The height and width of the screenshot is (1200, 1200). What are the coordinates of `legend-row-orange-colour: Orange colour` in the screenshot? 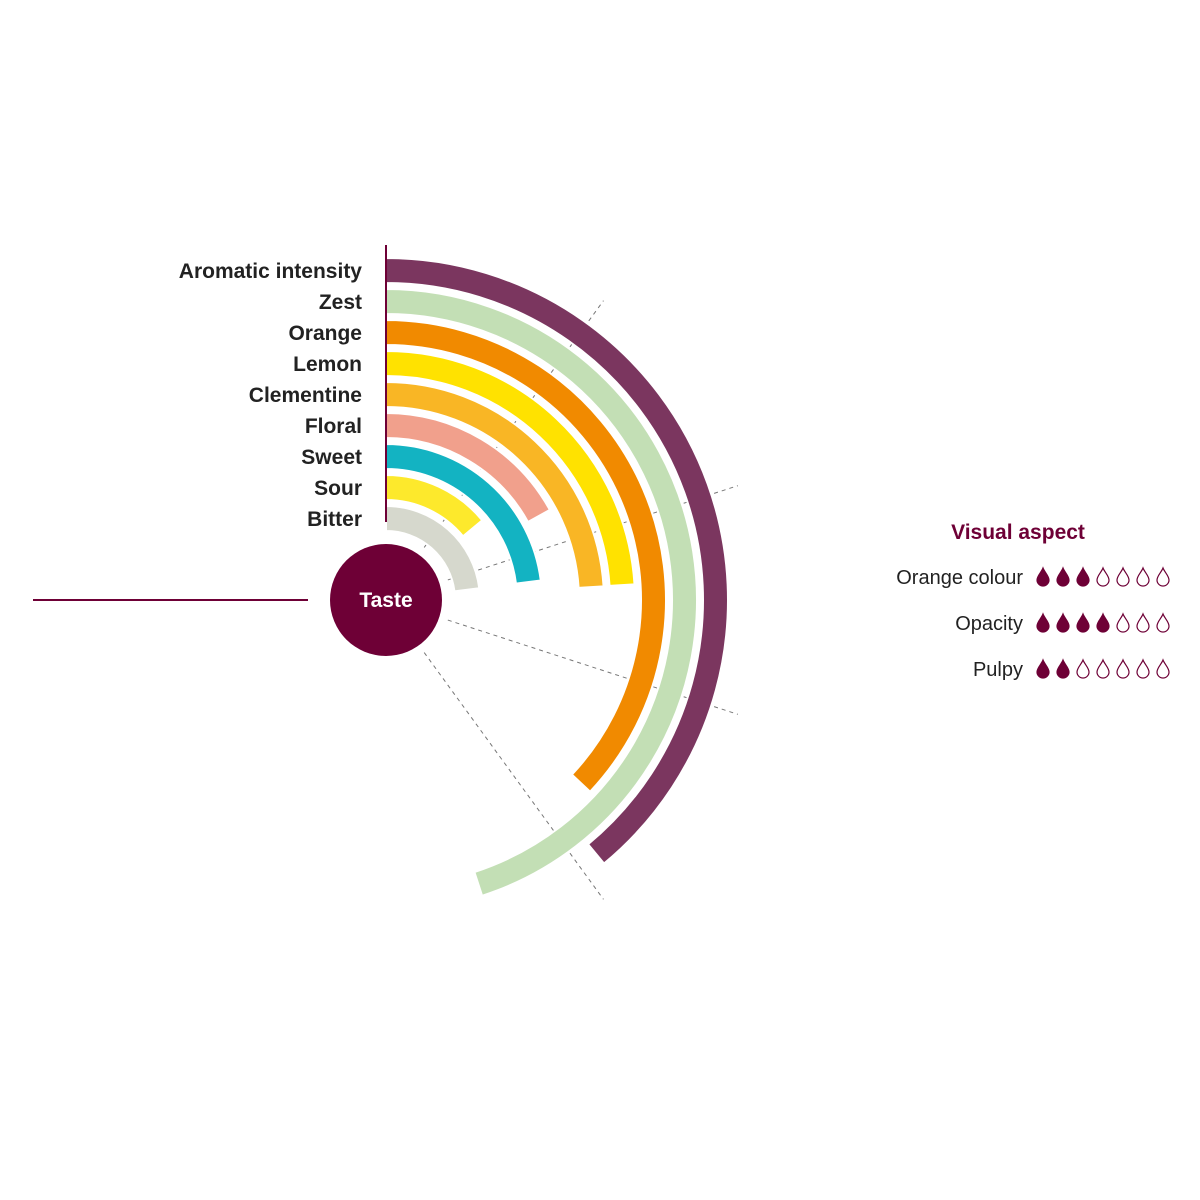 It's located at (1033, 577).